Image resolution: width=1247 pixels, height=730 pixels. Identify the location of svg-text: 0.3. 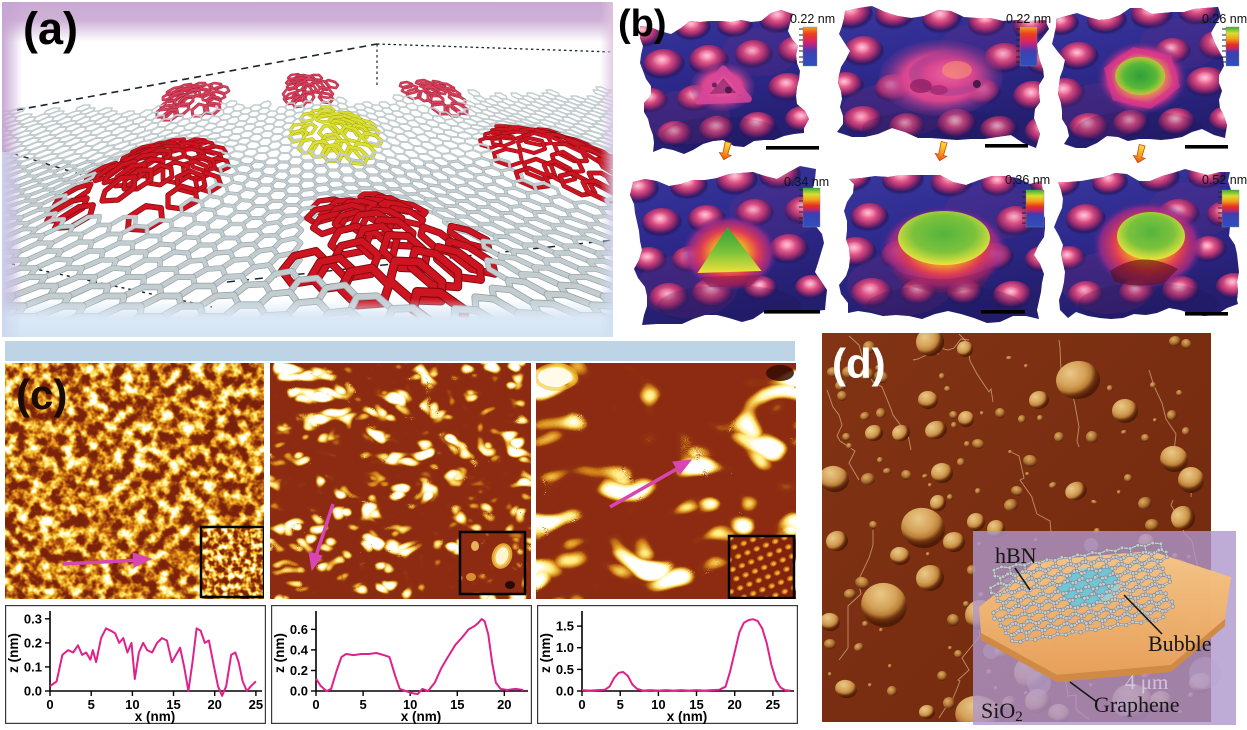
(33, 618).